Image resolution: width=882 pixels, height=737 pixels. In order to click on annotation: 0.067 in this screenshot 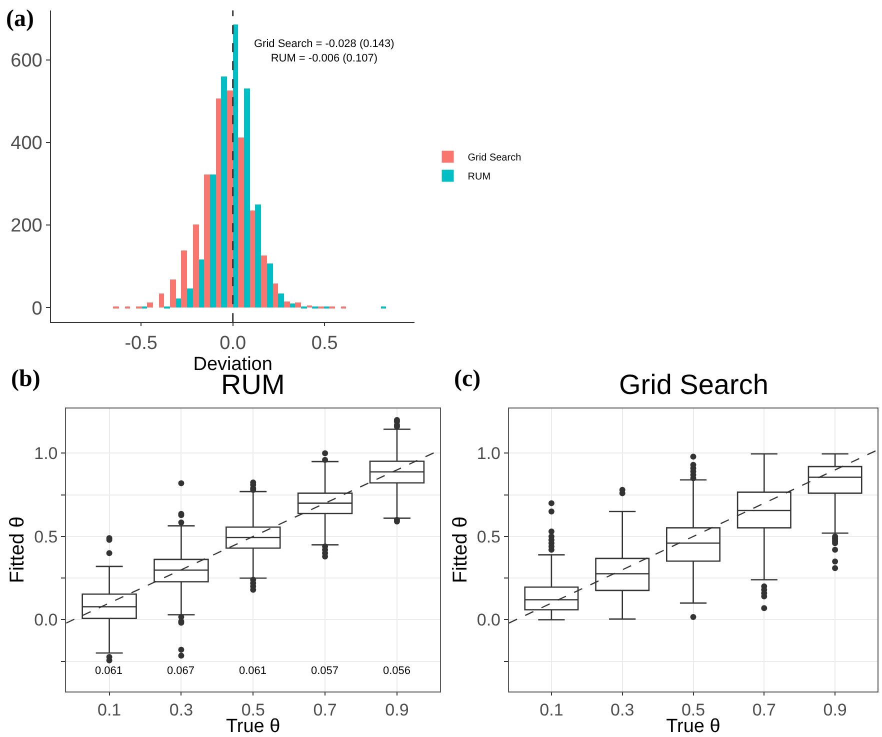, I will do `click(181, 671)`.